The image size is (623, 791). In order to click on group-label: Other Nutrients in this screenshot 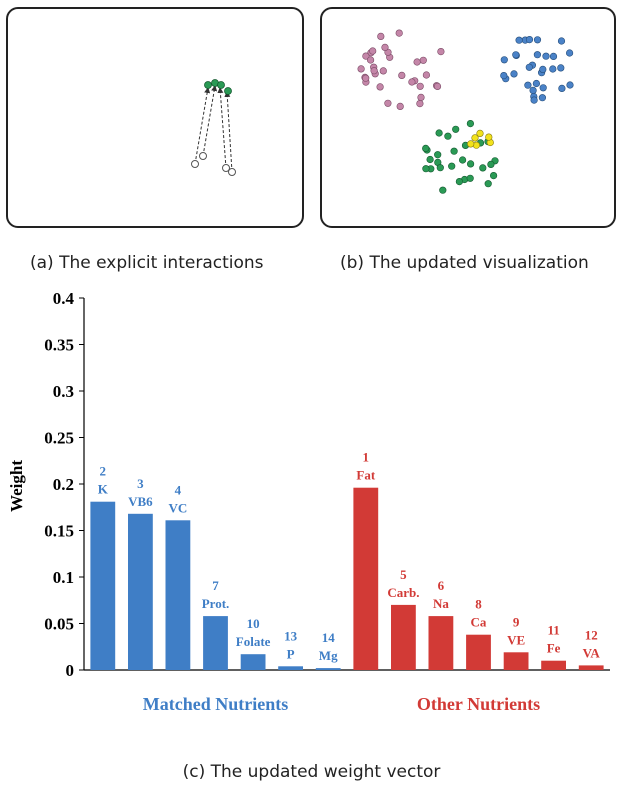, I will do `click(478, 704)`.